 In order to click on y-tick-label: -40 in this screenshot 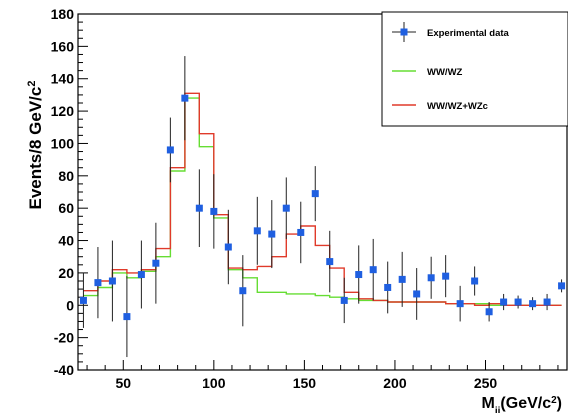, I will do `click(64, 370)`.